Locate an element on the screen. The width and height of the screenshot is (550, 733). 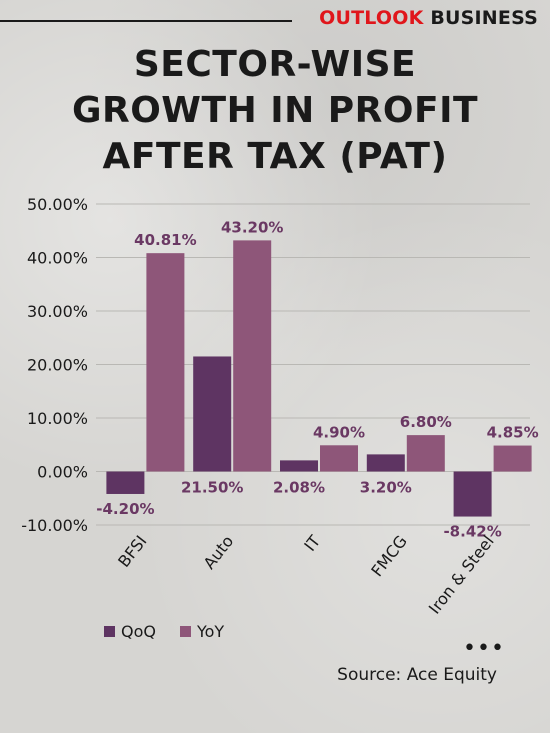
y-tick-label: 0.00% is located at coordinates (62, 472).